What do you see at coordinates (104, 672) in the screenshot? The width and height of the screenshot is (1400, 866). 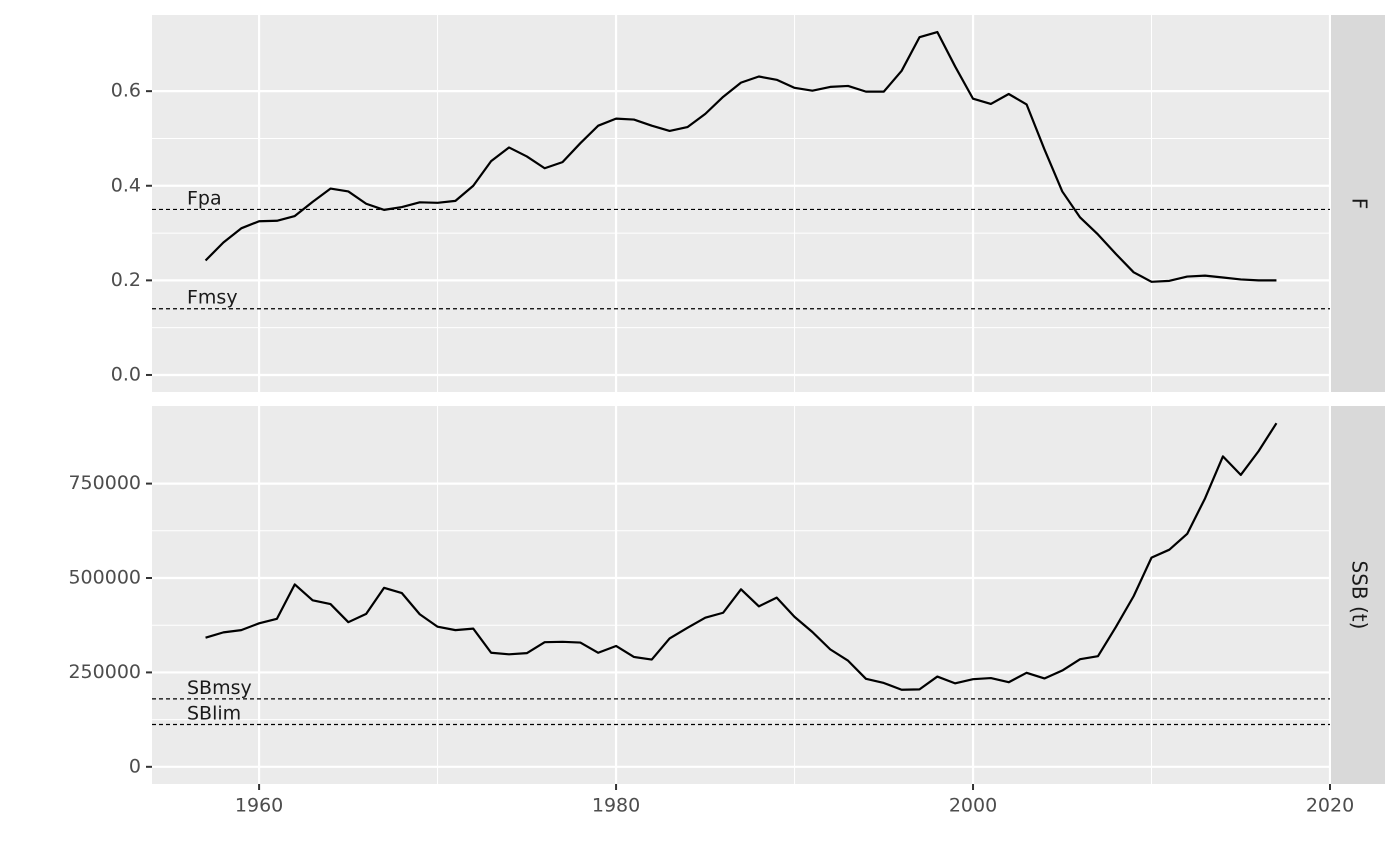 I see `y-tick-label: 250000` at bounding box center [104, 672].